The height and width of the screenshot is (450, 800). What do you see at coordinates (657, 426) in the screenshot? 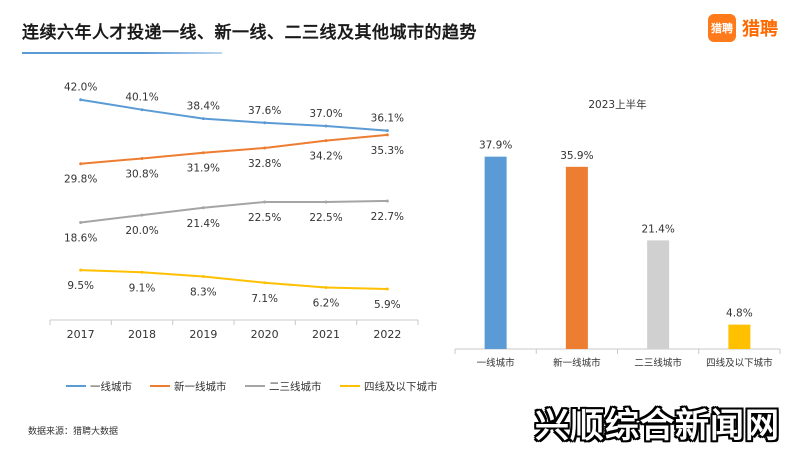
I see `watermark: 兴顺综合新闻网` at bounding box center [657, 426].